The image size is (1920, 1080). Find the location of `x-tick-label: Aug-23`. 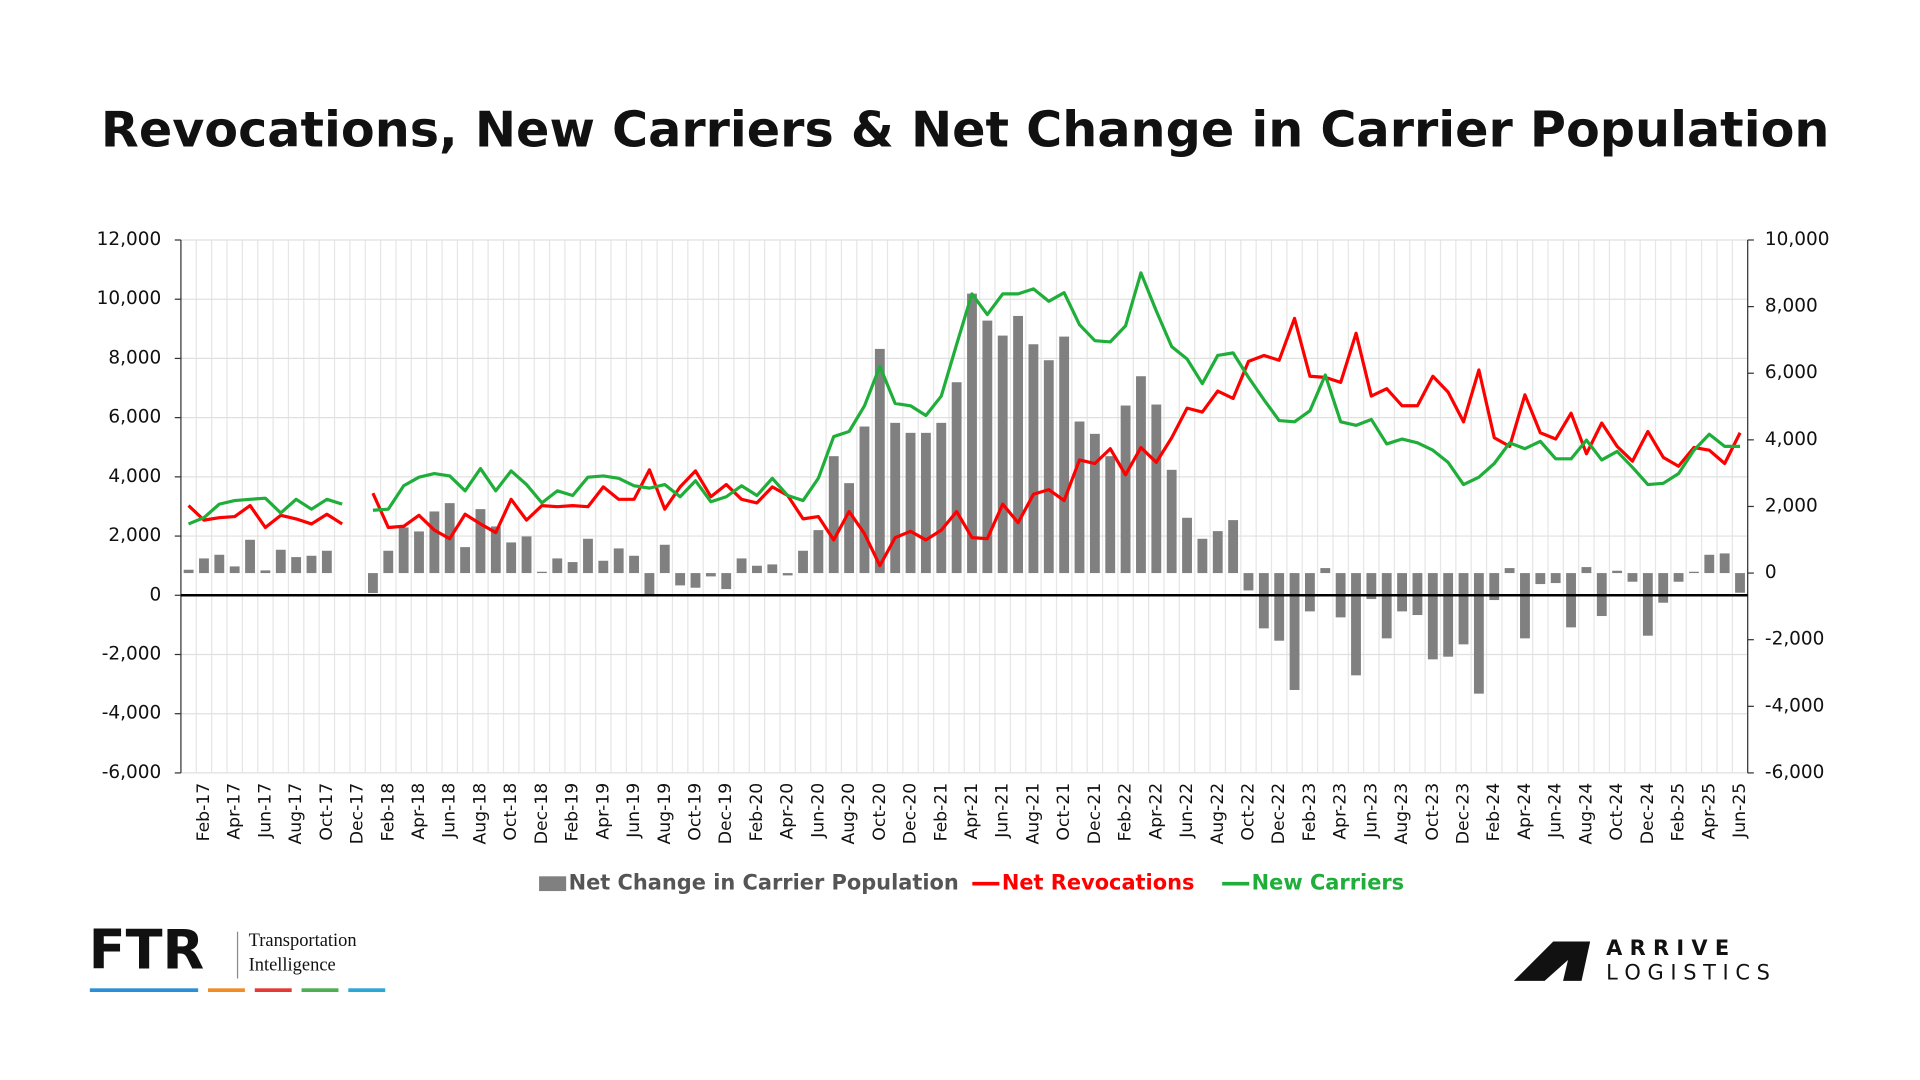

x-tick-label: Aug-23 is located at coordinates (1402, 814).